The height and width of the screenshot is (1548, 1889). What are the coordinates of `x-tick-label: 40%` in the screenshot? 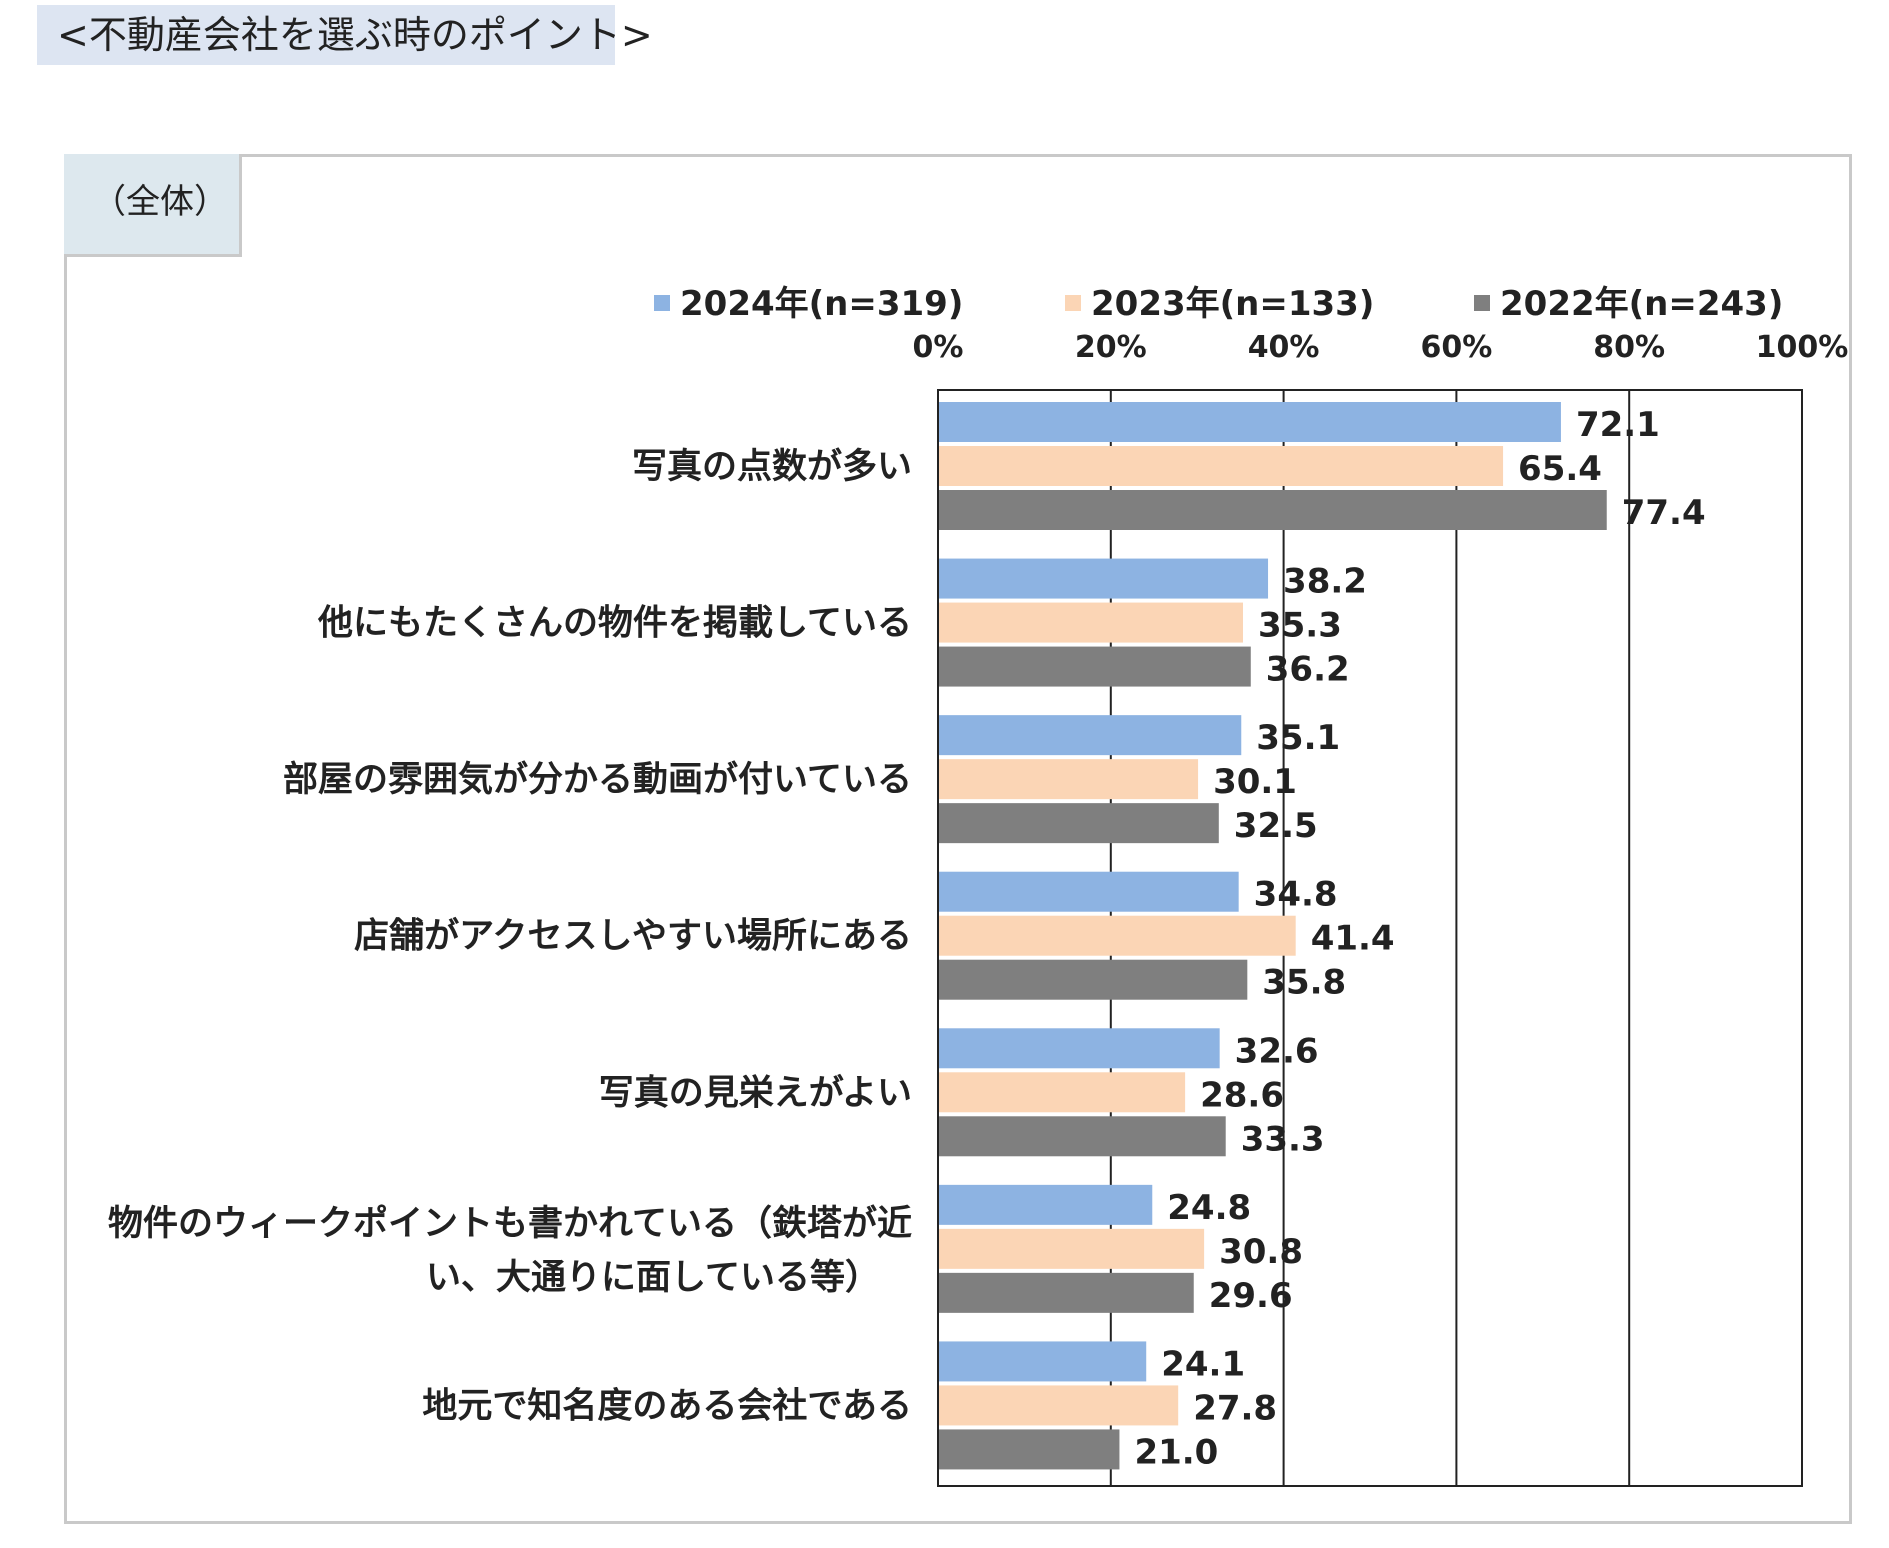 It's located at (1284, 347).